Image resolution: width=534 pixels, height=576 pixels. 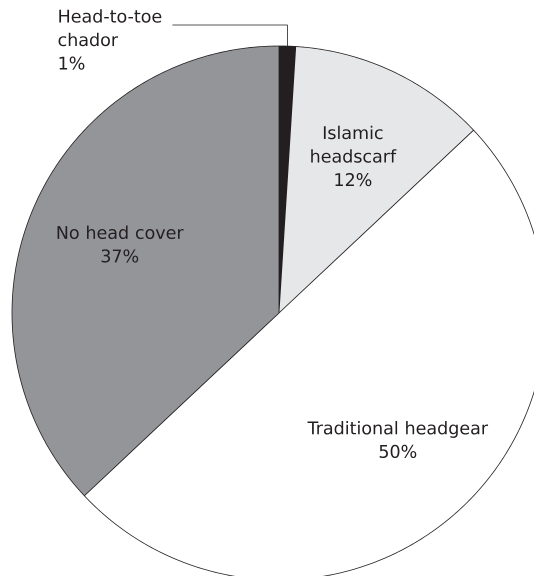 I want to click on slice-label: Islamic headscarf, so click(x=353, y=144).